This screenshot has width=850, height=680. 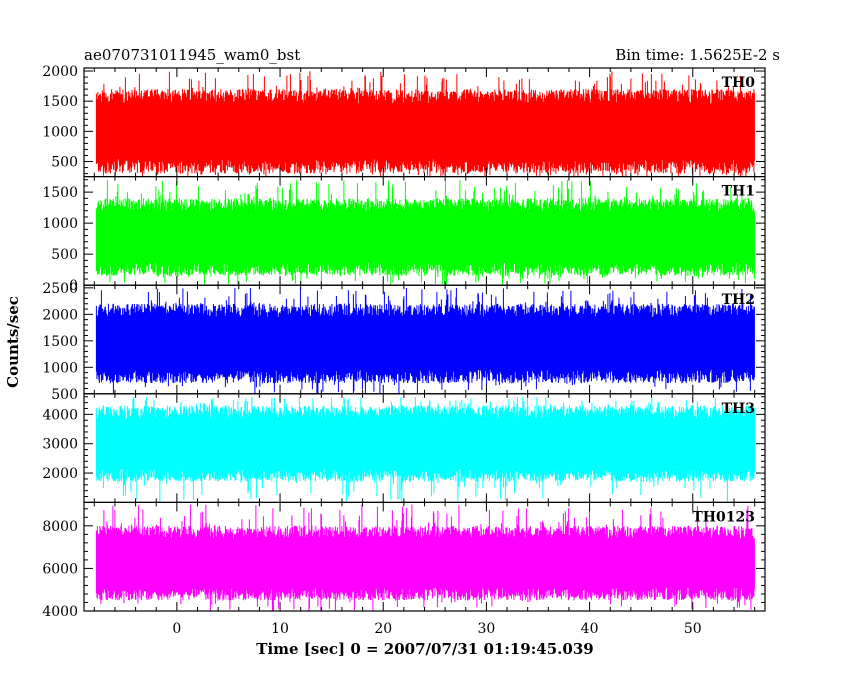 What do you see at coordinates (192, 55) in the screenshot?
I see `observation-title: ae070731011945_wam0_bst` at bounding box center [192, 55].